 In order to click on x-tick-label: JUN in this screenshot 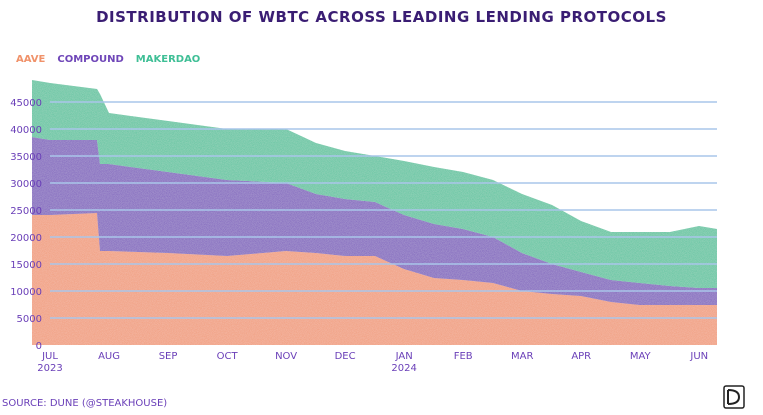, I will do `click(698, 356)`.